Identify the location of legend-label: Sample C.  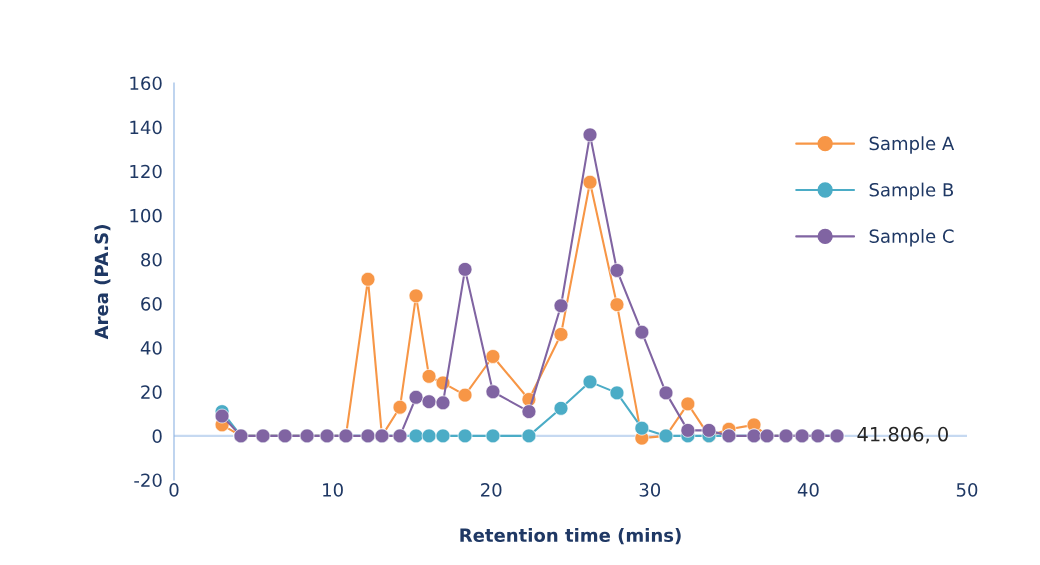
(911, 237).